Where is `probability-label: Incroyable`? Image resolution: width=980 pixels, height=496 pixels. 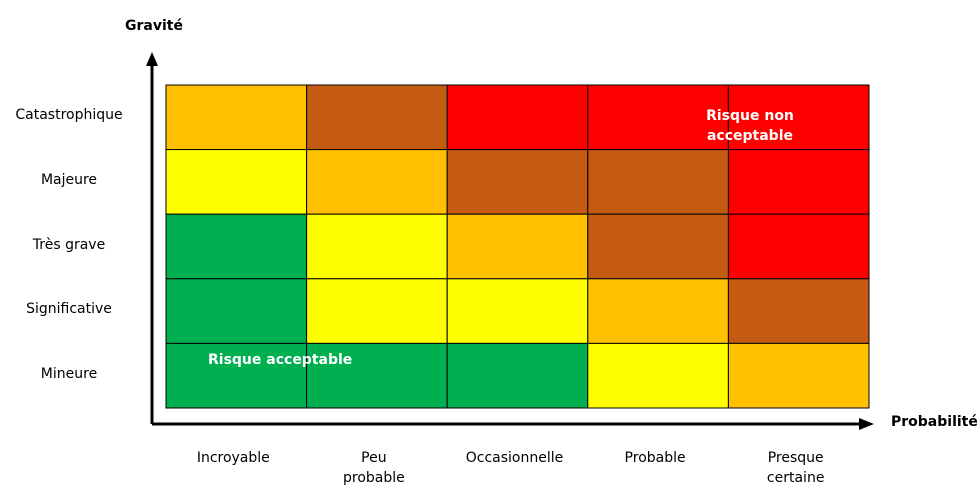
probability-label: Incroyable is located at coordinates (233, 458).